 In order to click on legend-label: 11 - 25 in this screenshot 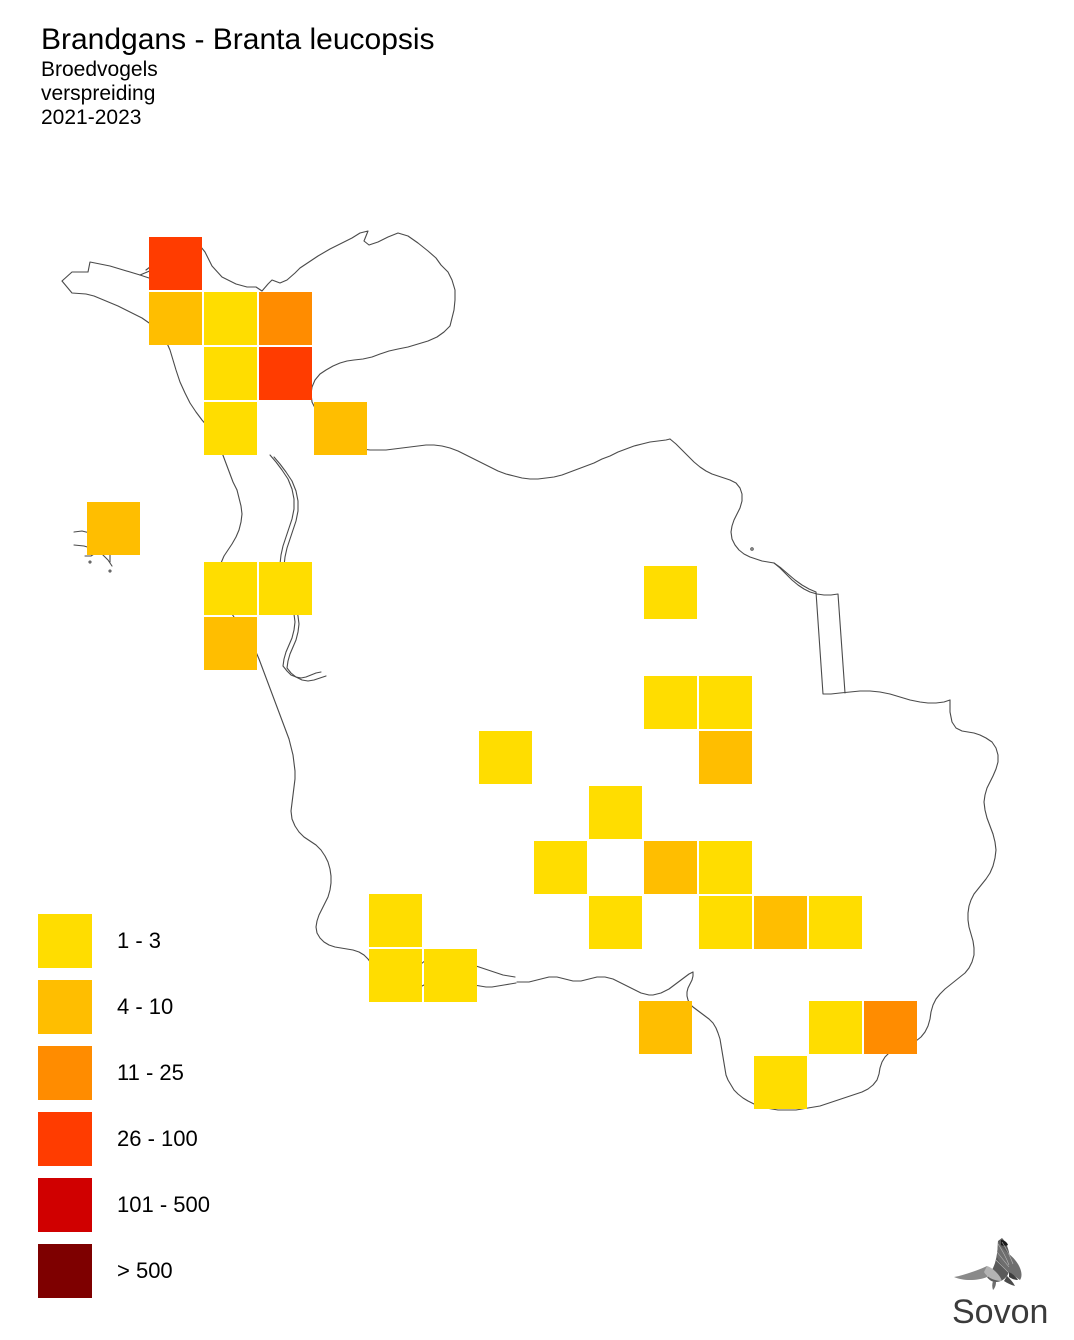, I will do `click(150, 1072)`.